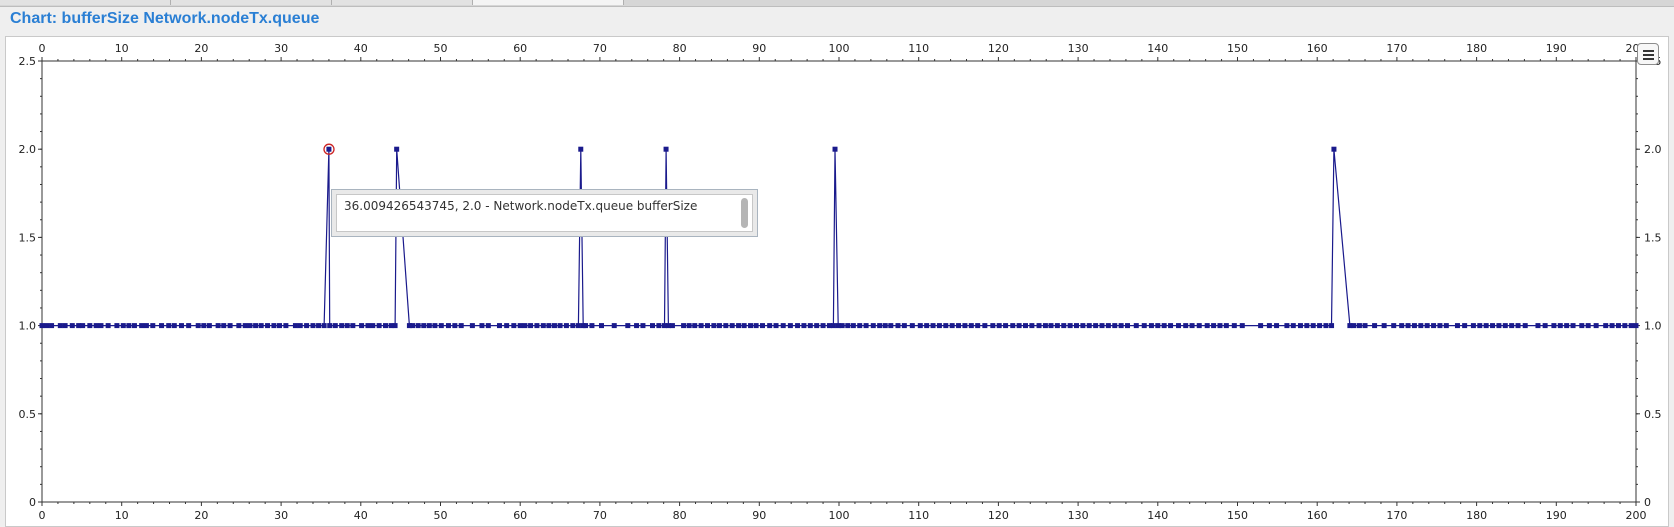 The width and height of the screenshot is (1674, 527). What do you see at coordinates (998, 48) in the screenshot?
I see `x-tick-label-top: 120` at bounding box center [998, 48].